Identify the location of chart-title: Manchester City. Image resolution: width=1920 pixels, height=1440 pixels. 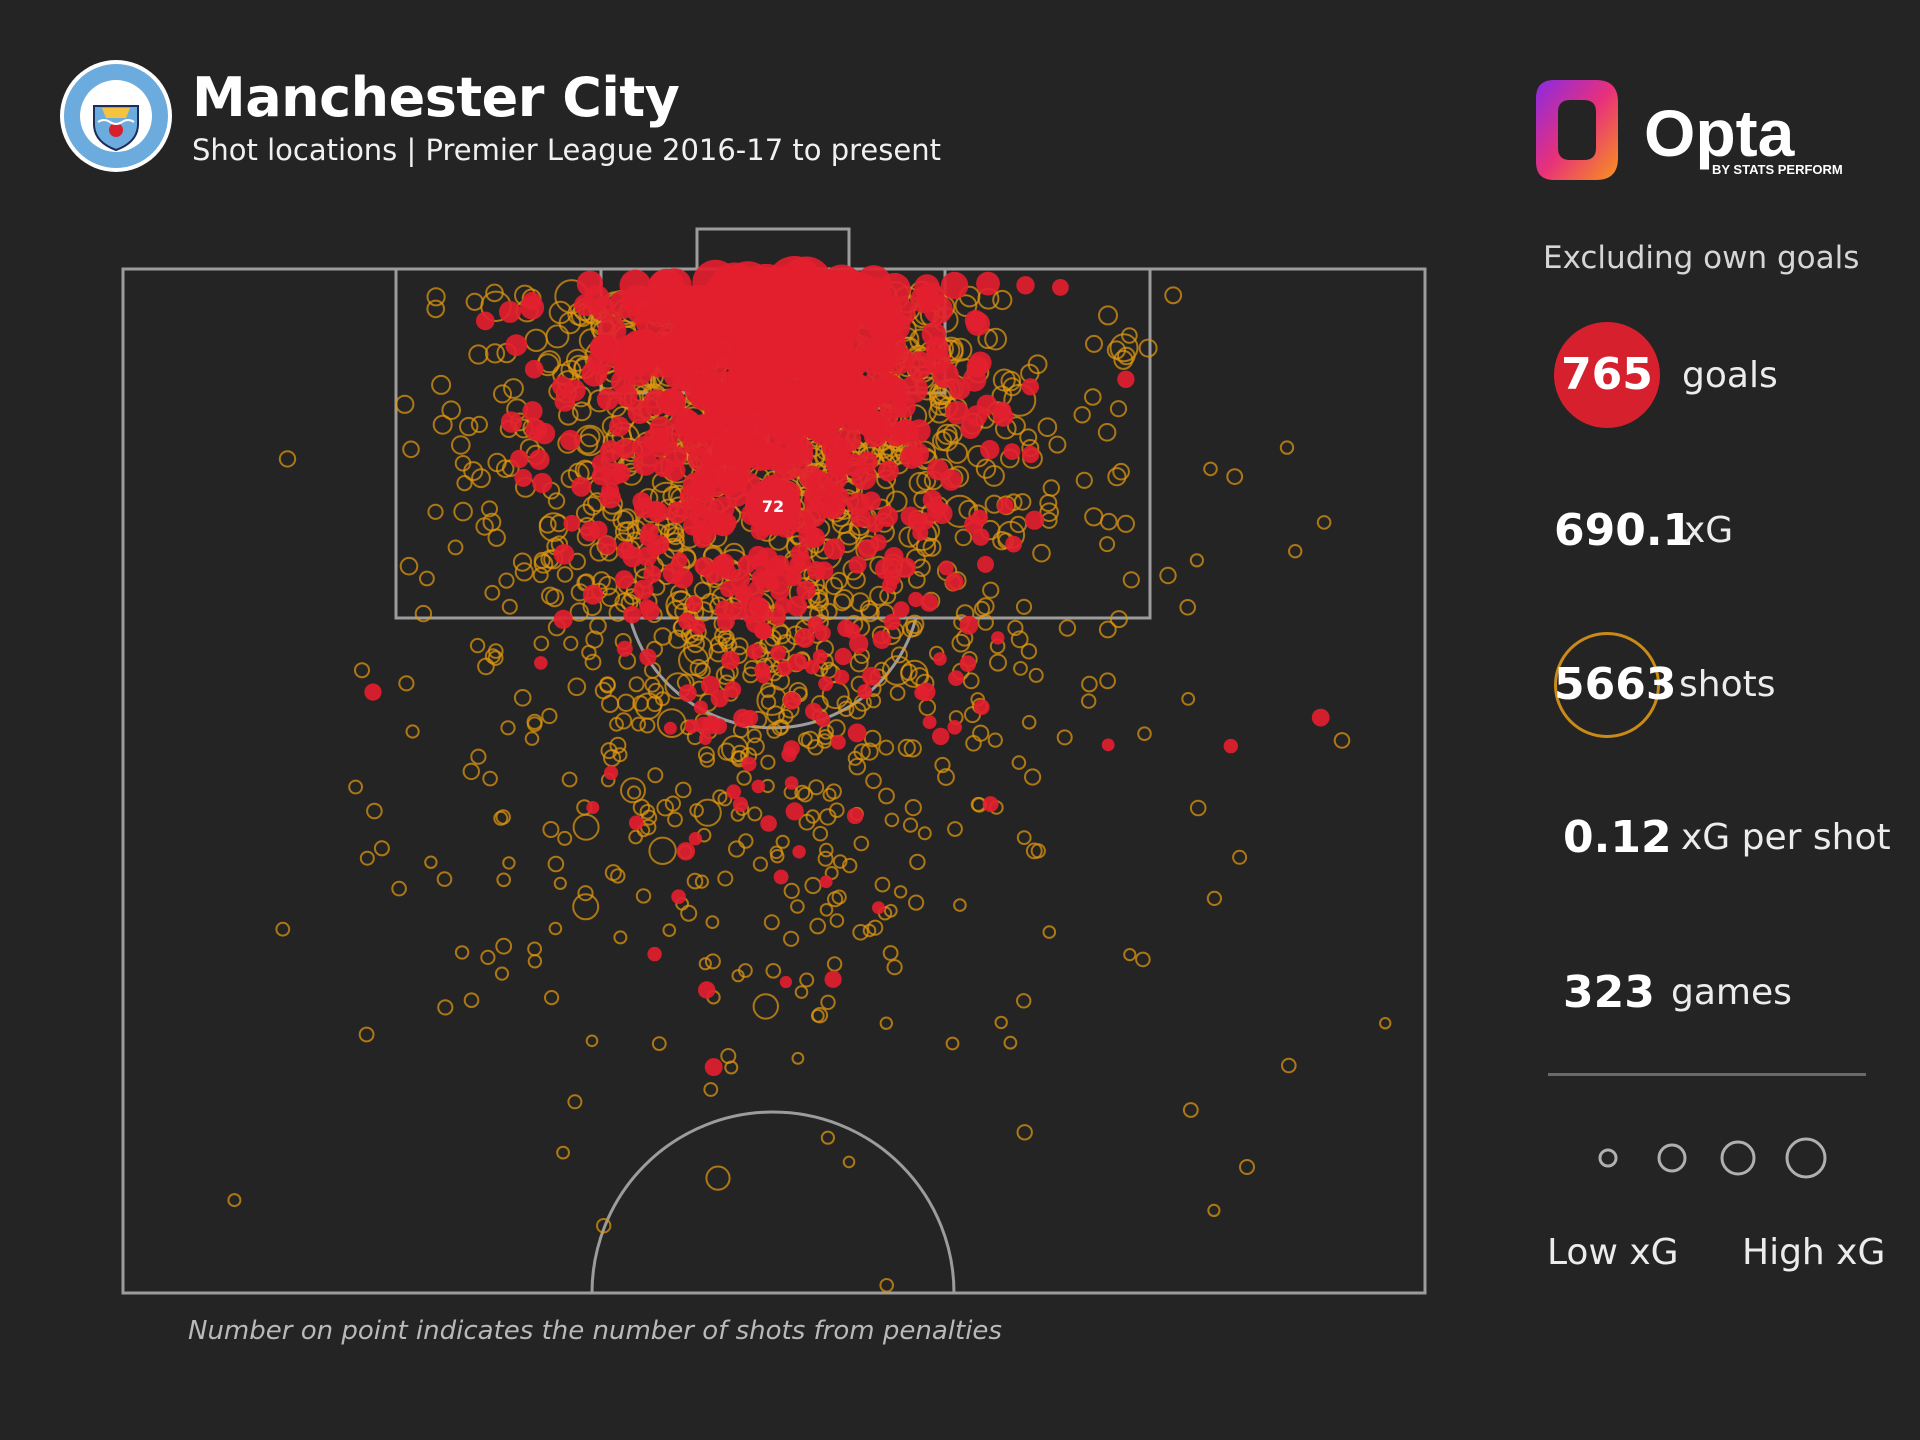
(436, 97).